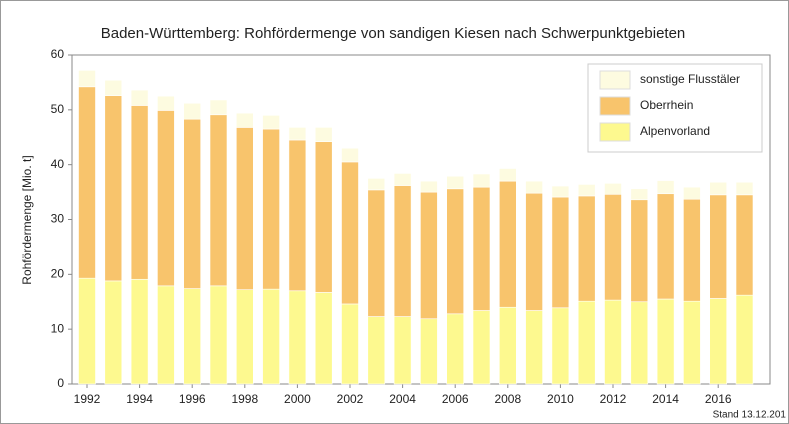 Image resolution: width=789 pixels, height=424 pixels. Describe the element at coordinates (27, 219) in the screenshot. I see `y-axis-label: Rohfördermenge [Mio. t]` at that location.